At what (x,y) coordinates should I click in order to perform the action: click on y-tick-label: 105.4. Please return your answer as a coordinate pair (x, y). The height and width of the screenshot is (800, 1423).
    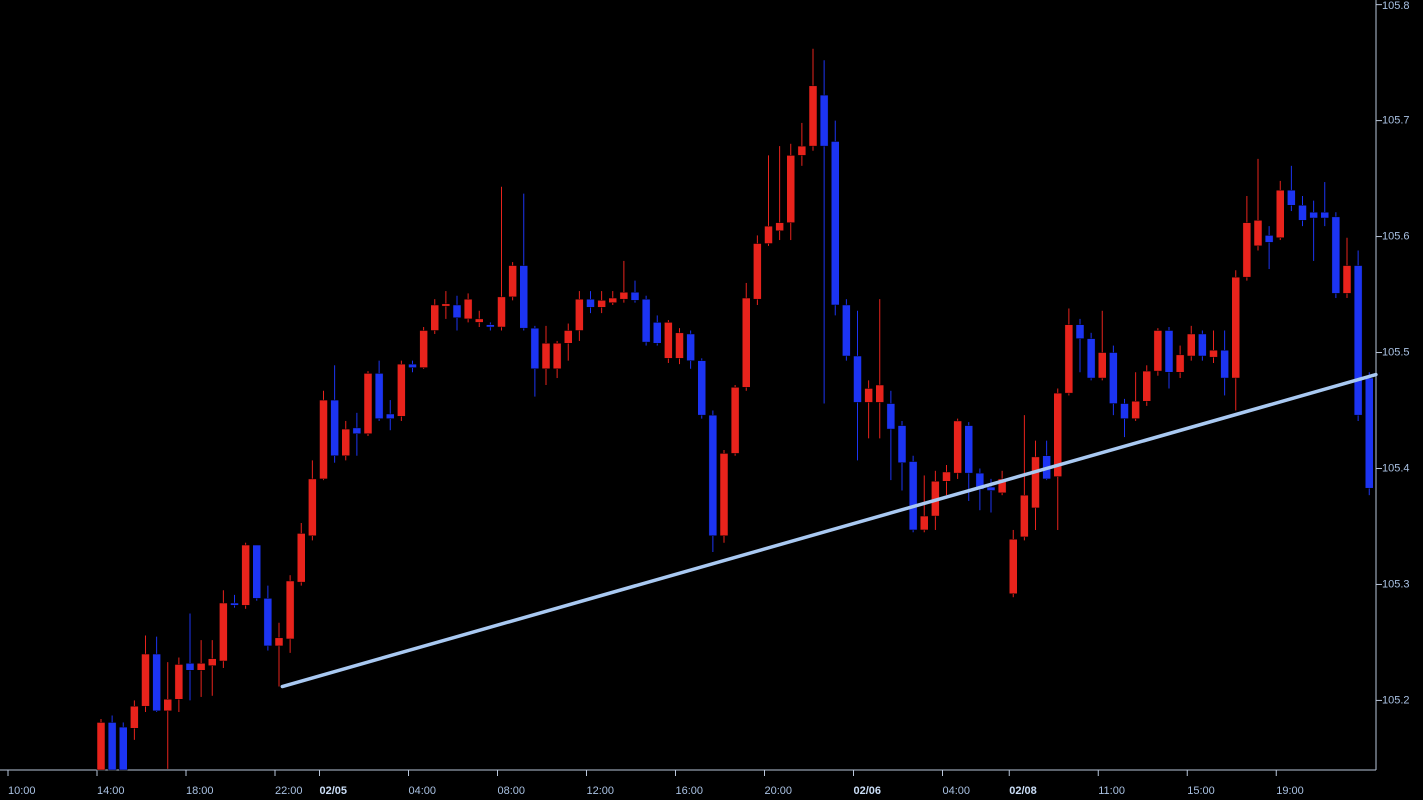
    Looking at the image, I should click on (1396, 468).